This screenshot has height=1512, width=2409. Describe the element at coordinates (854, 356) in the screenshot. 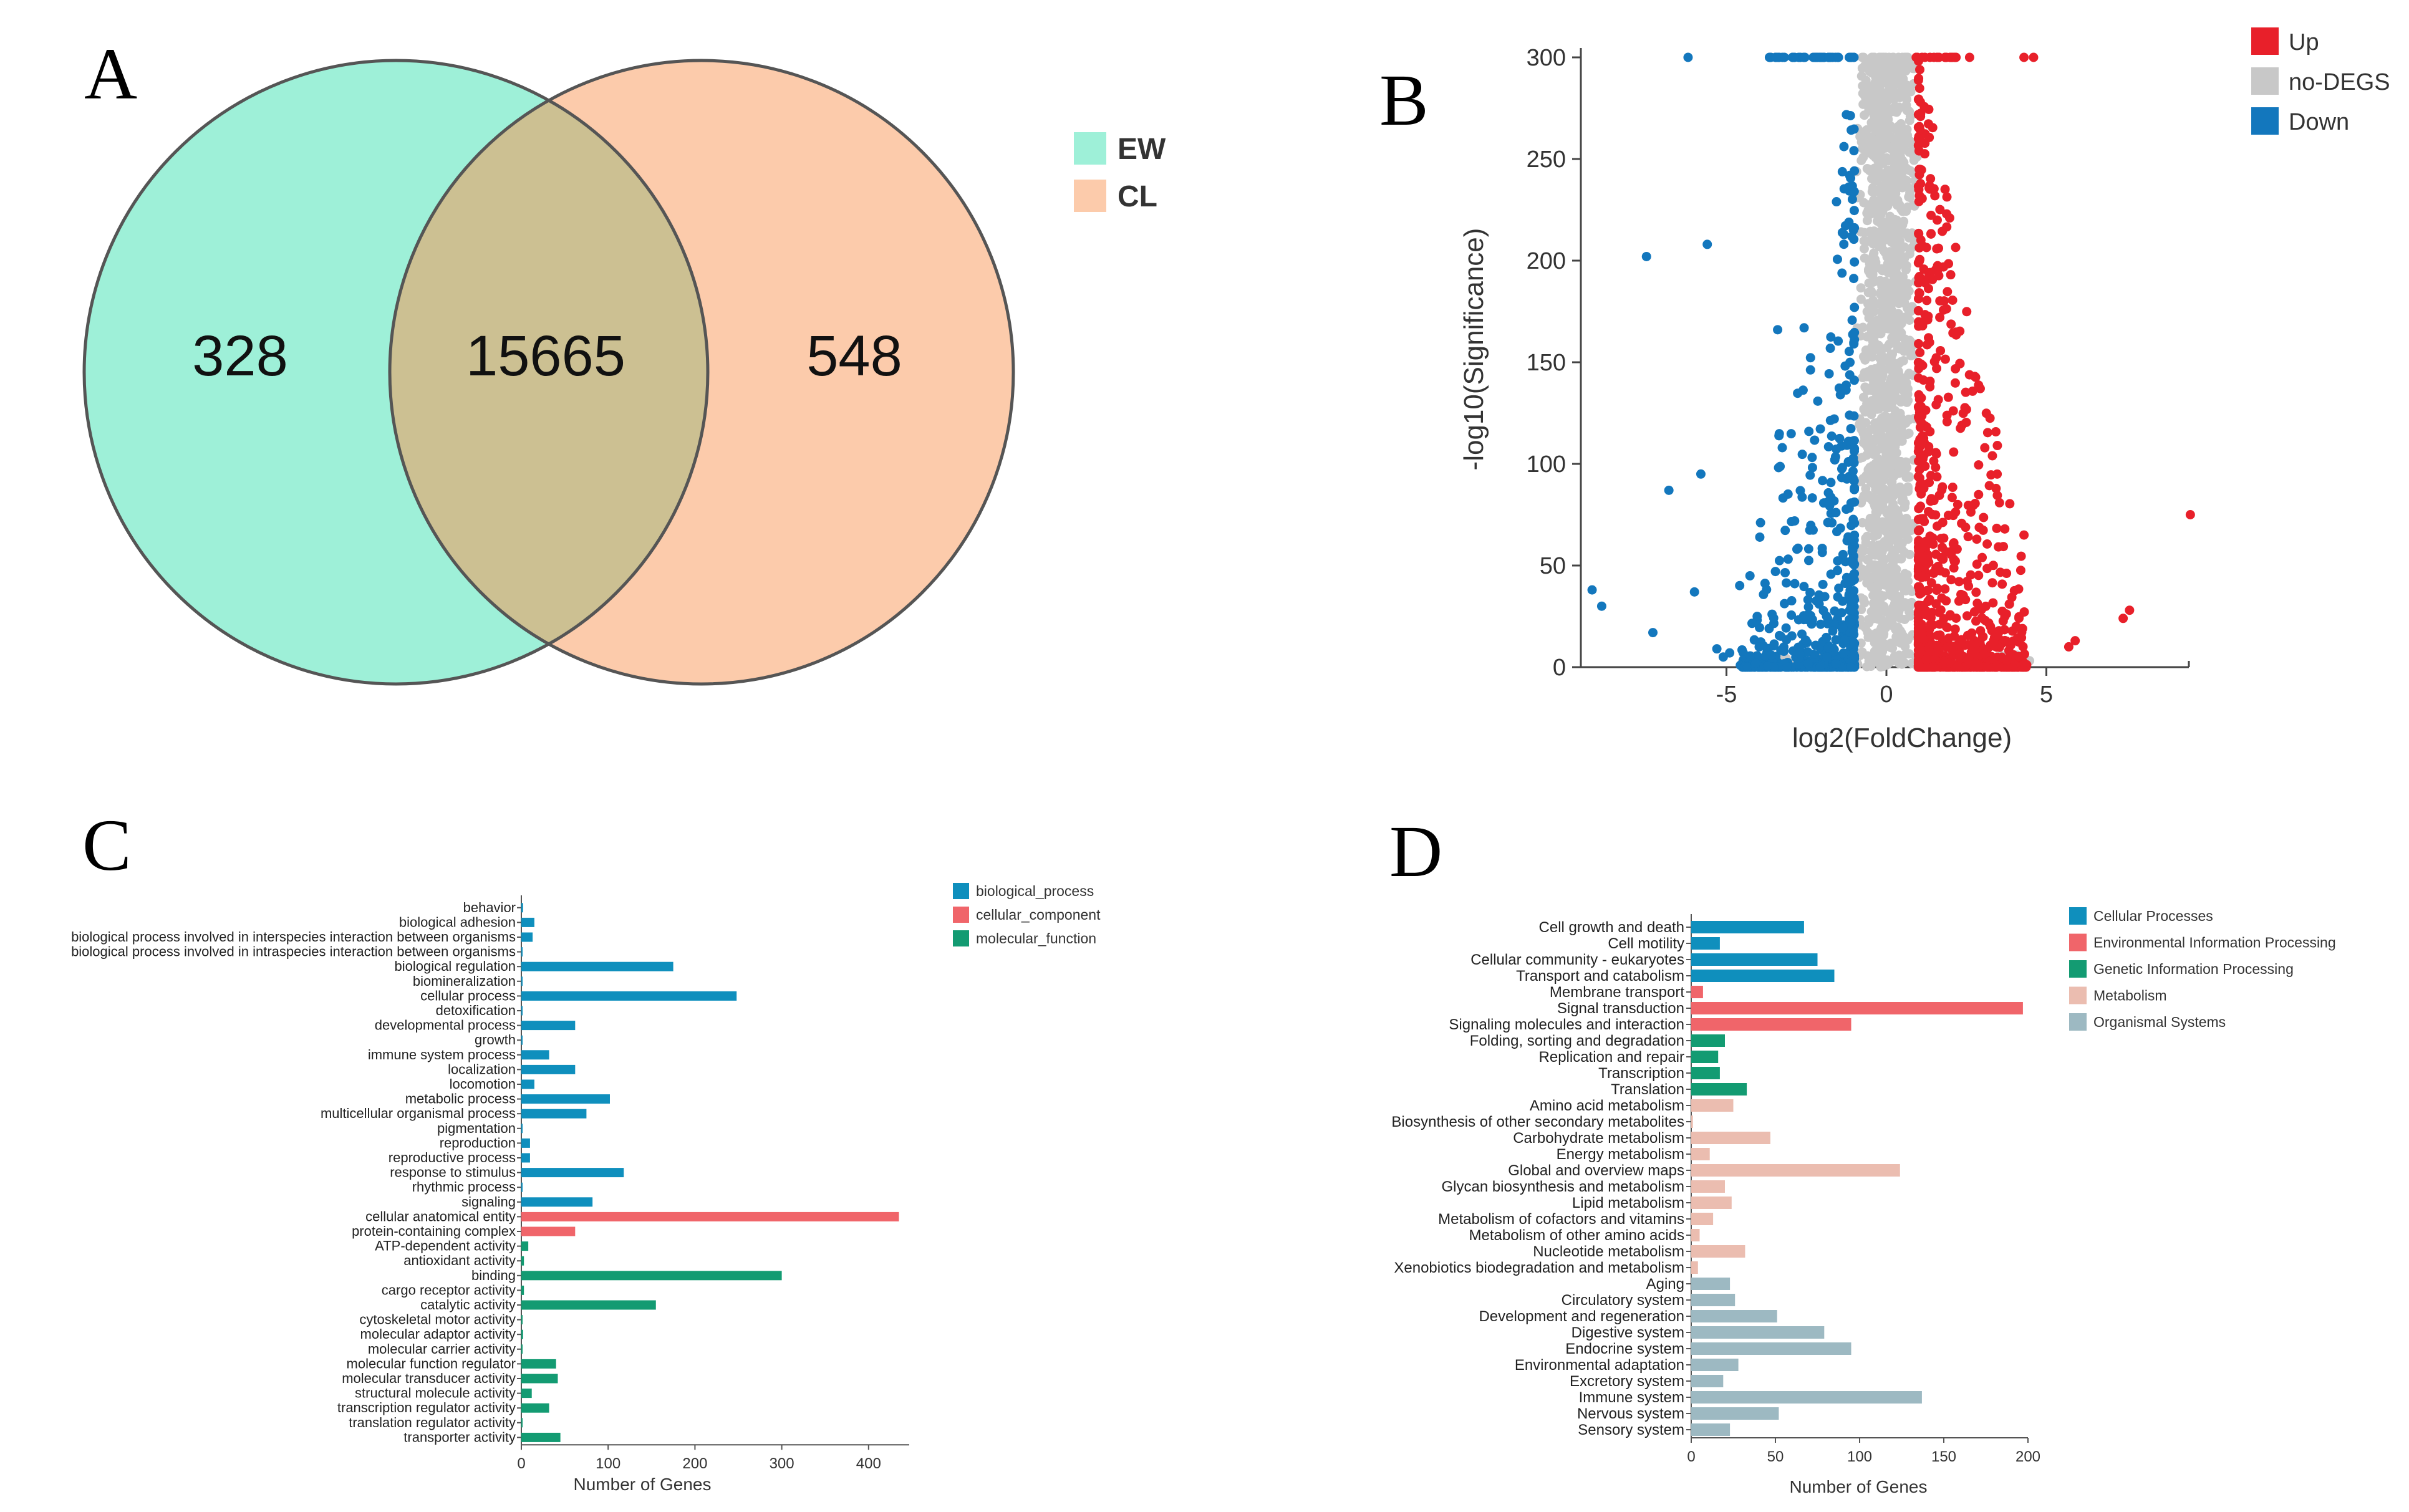

I see `venn-count-cl: 548` at that location.